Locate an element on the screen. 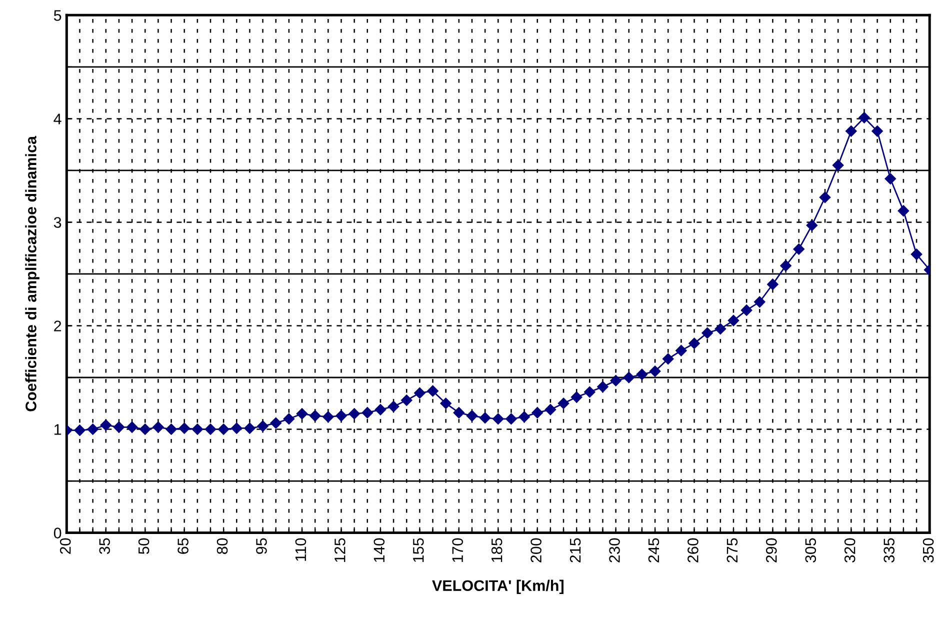 Image resolution: width=939 pixels, height=632 pixels. x-tick-label: 110 is located at coordinates (300, 549).